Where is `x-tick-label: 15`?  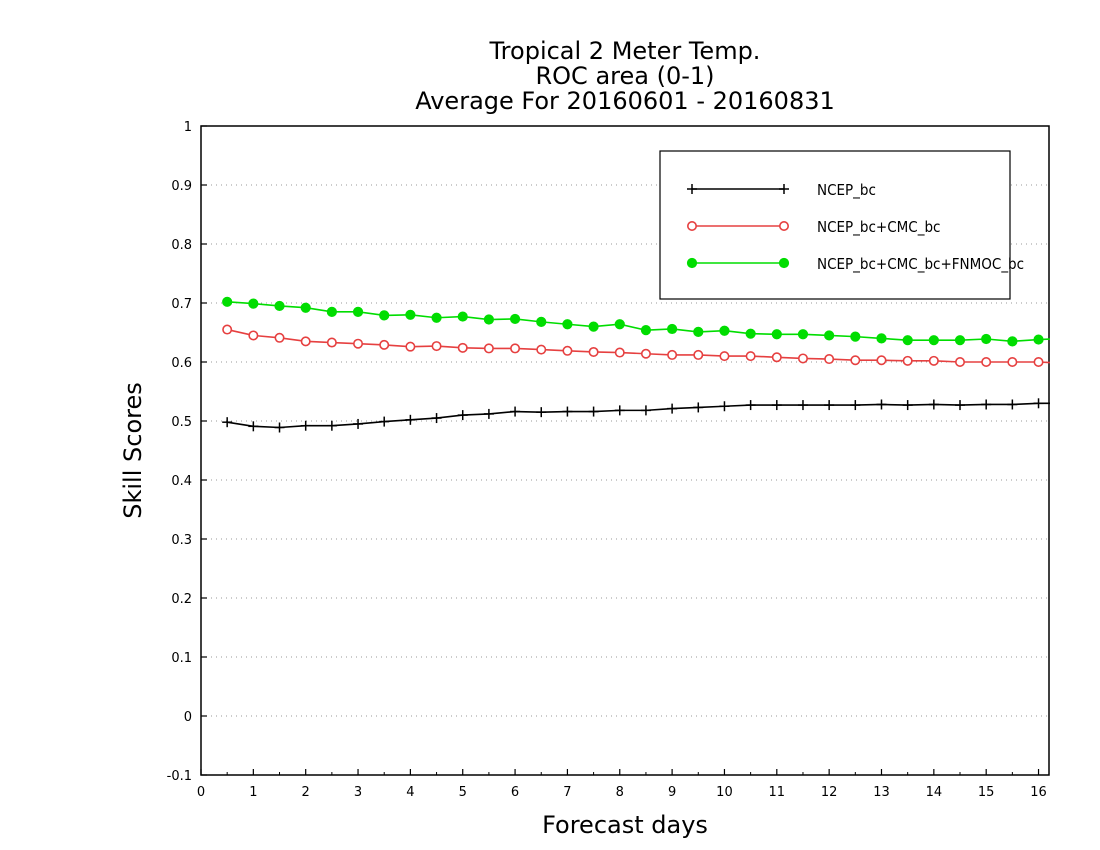 x-tick-label: 15 is located at coordinates (986, 792).